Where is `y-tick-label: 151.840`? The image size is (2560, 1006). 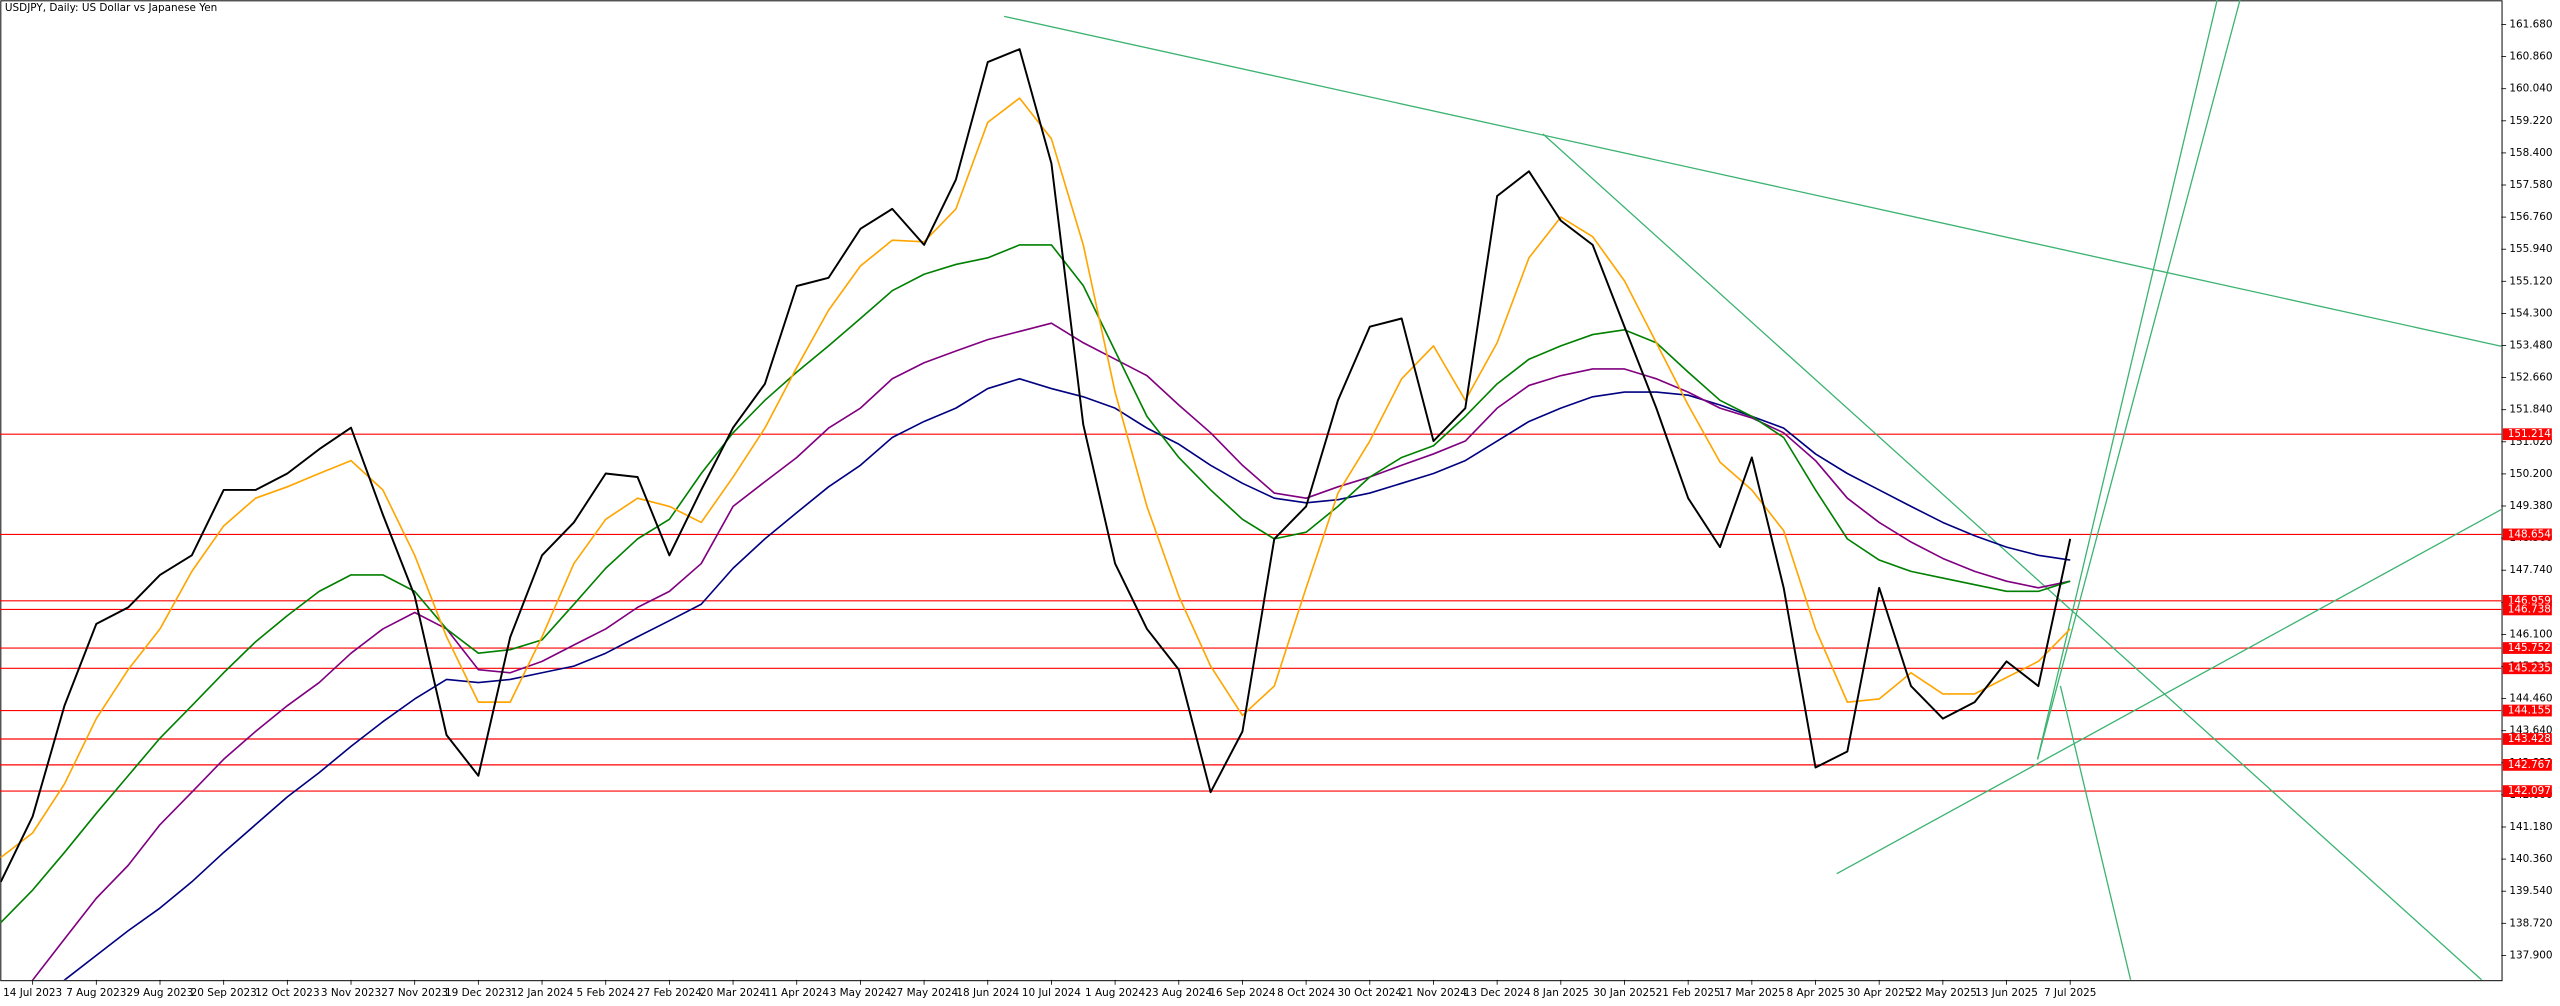
y-tick-label: 151.840 is located at coordinates (2530, 410).